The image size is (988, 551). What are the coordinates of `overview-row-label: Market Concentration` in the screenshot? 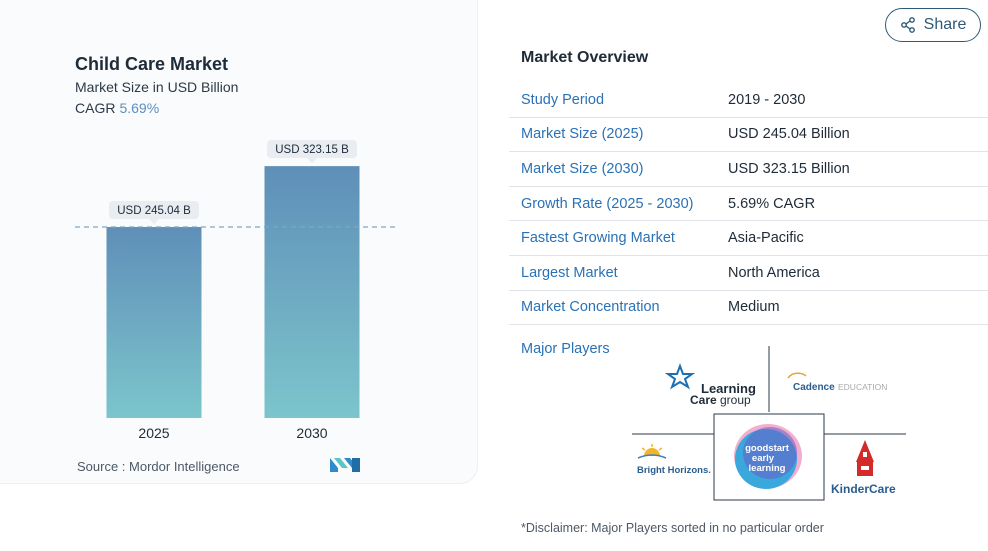 It's located at (590, 307).